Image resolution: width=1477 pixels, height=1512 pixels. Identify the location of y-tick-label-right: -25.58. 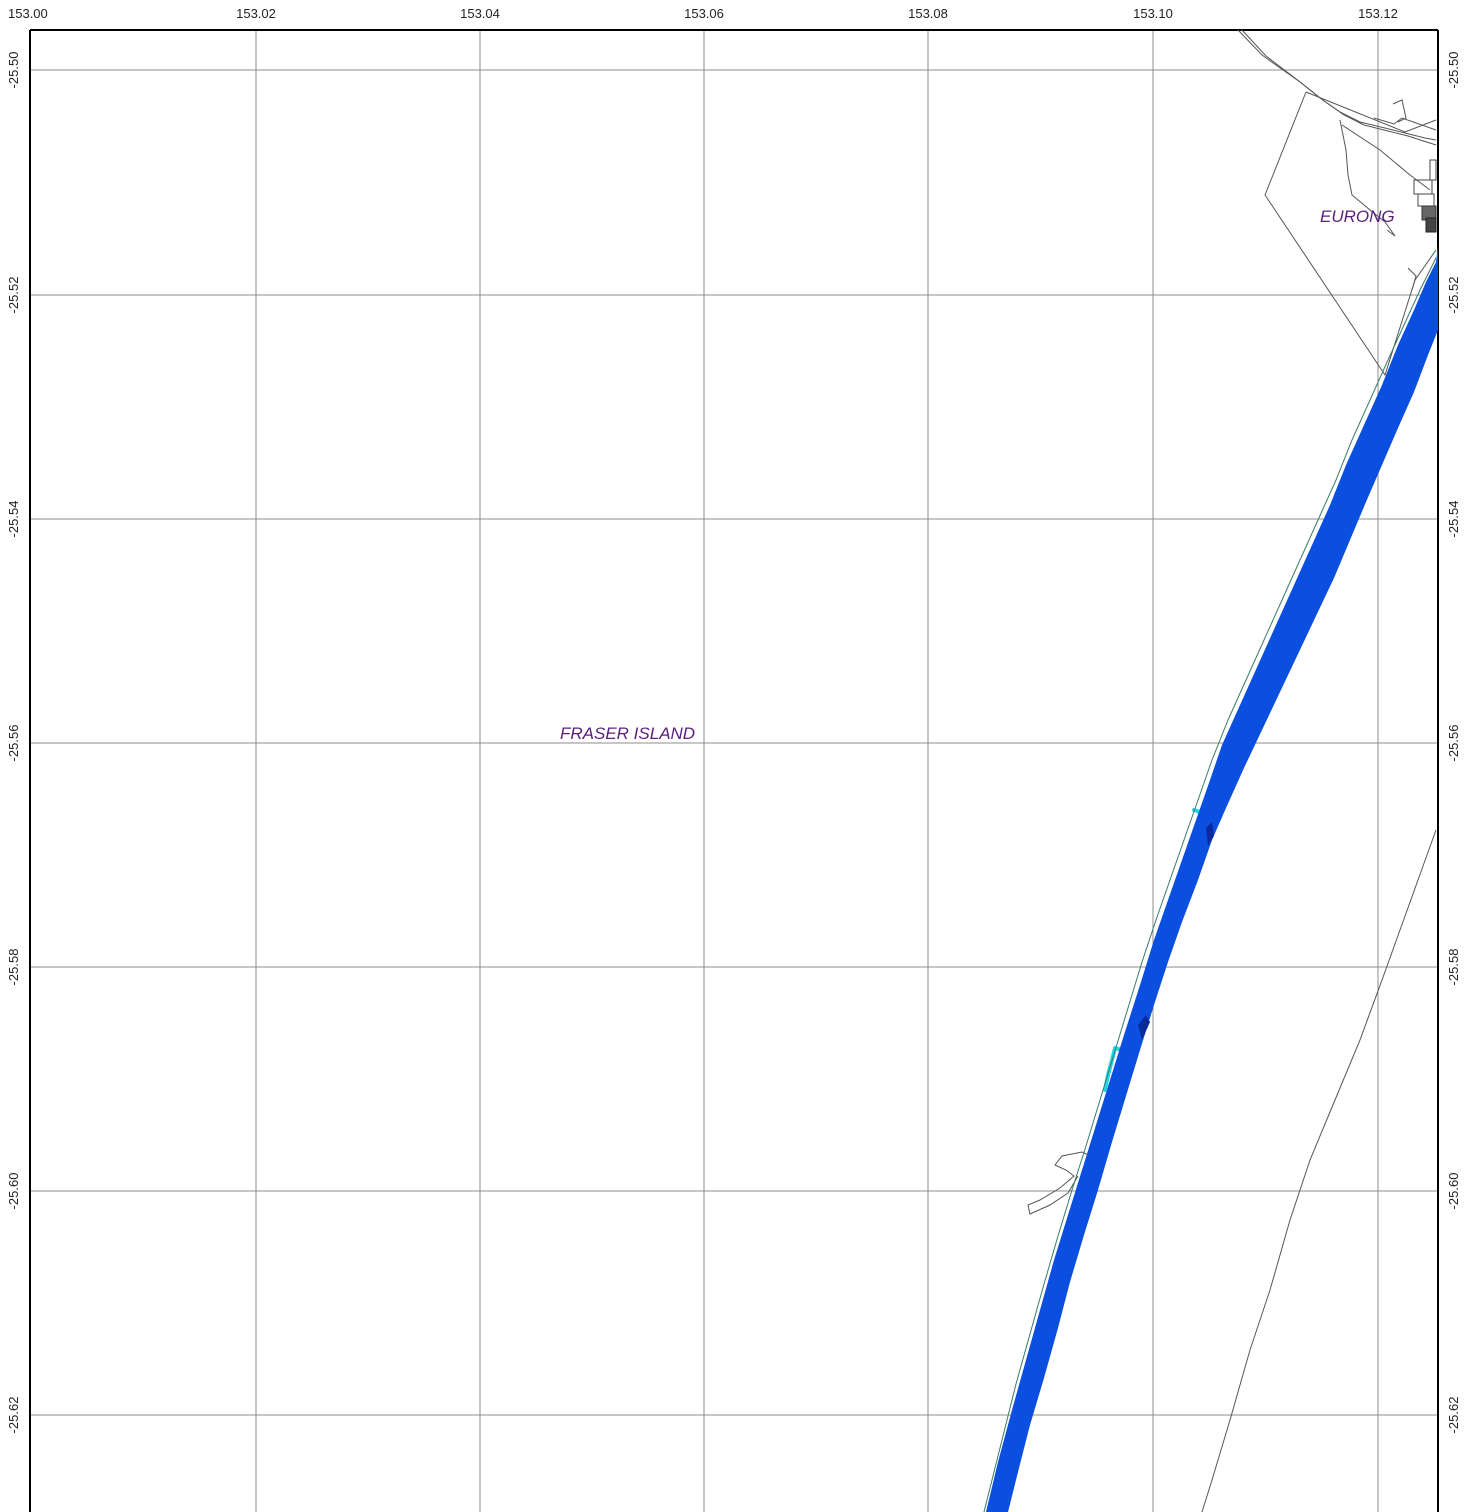
(1453, 967).